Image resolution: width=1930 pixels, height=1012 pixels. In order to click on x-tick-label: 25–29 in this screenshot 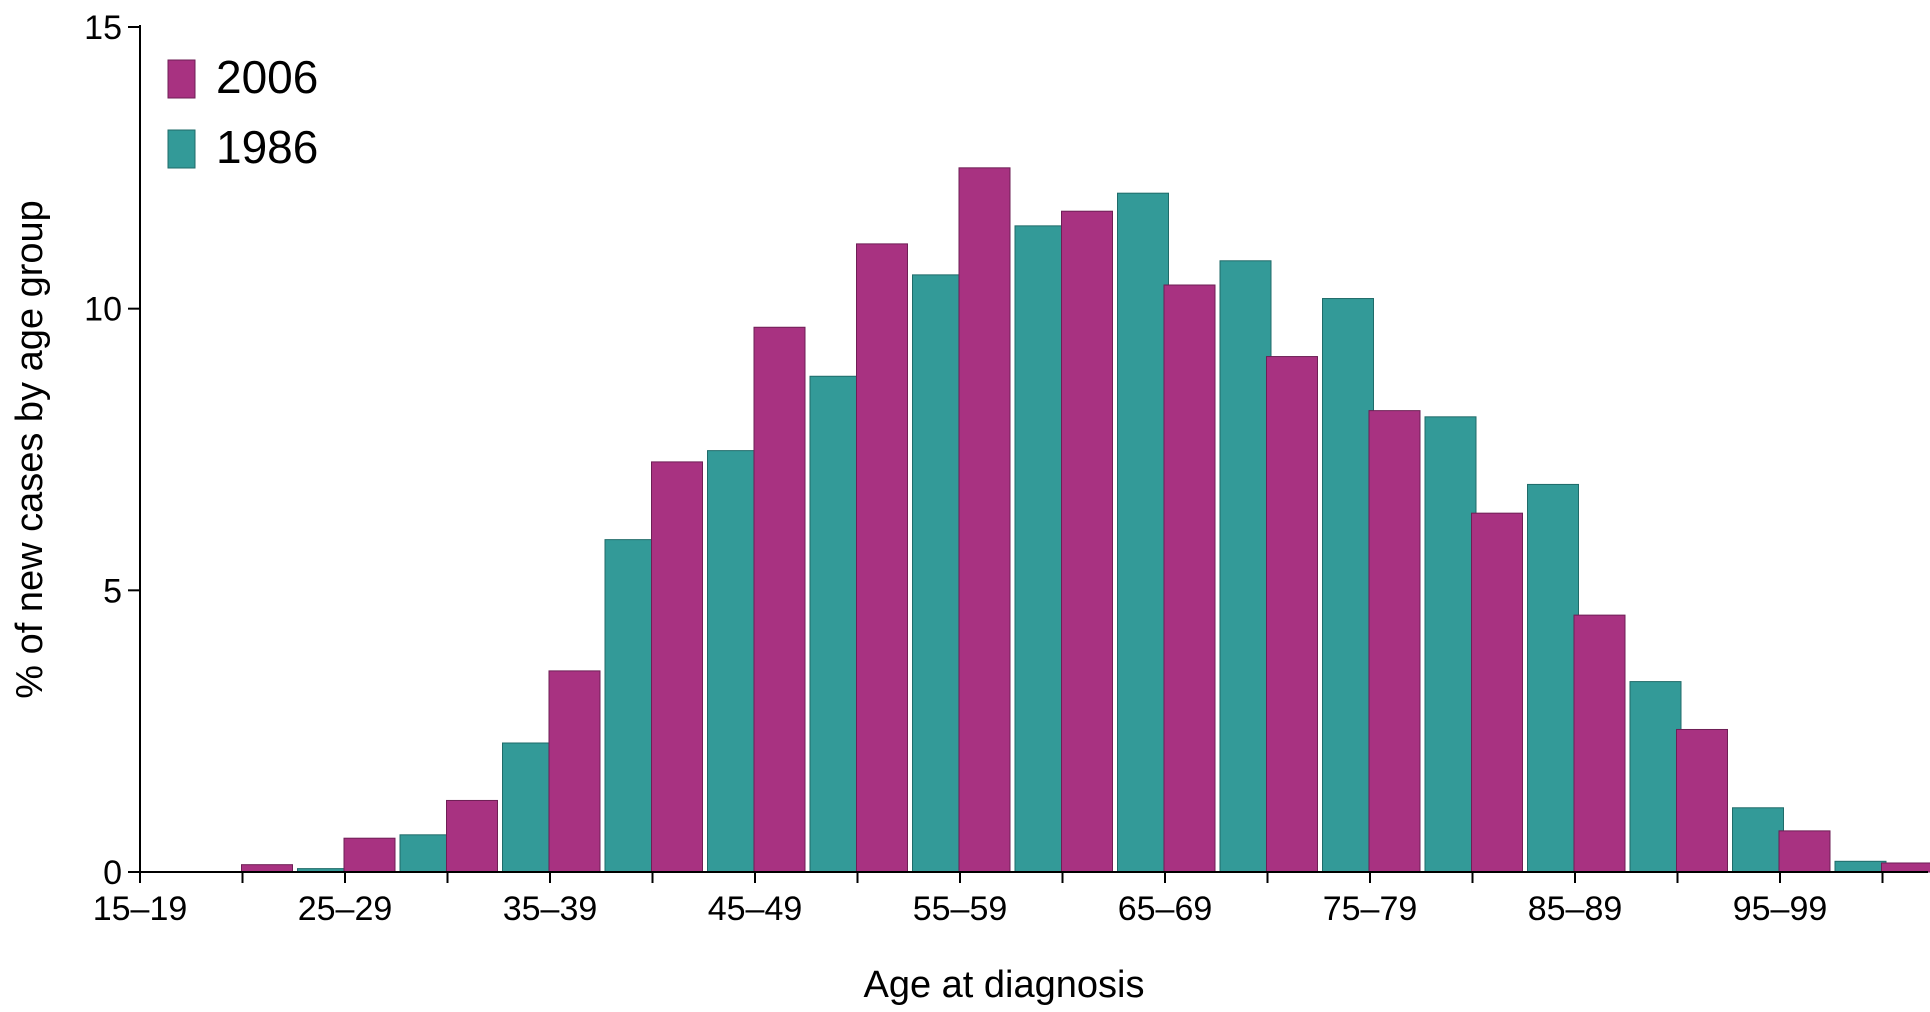, I will do `click(345, 909)`.